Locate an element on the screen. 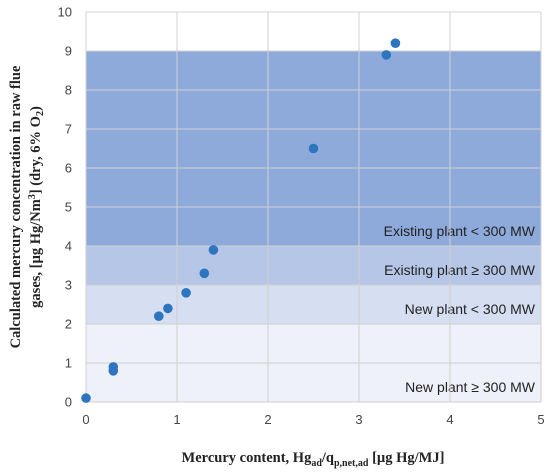  x-tick-label-3: 3 is located at coordinates (358, 419).